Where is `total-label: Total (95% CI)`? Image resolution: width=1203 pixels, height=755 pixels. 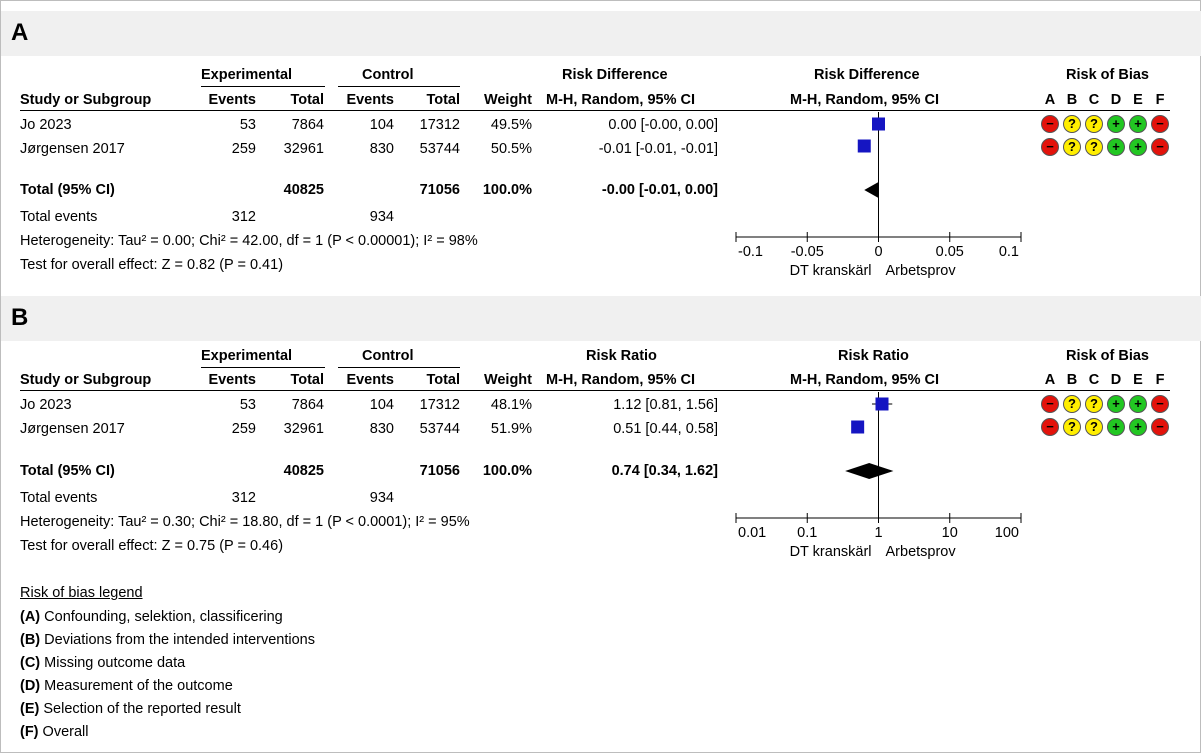
total-label: Total (95% CI) is located at coordinates (67, 190).